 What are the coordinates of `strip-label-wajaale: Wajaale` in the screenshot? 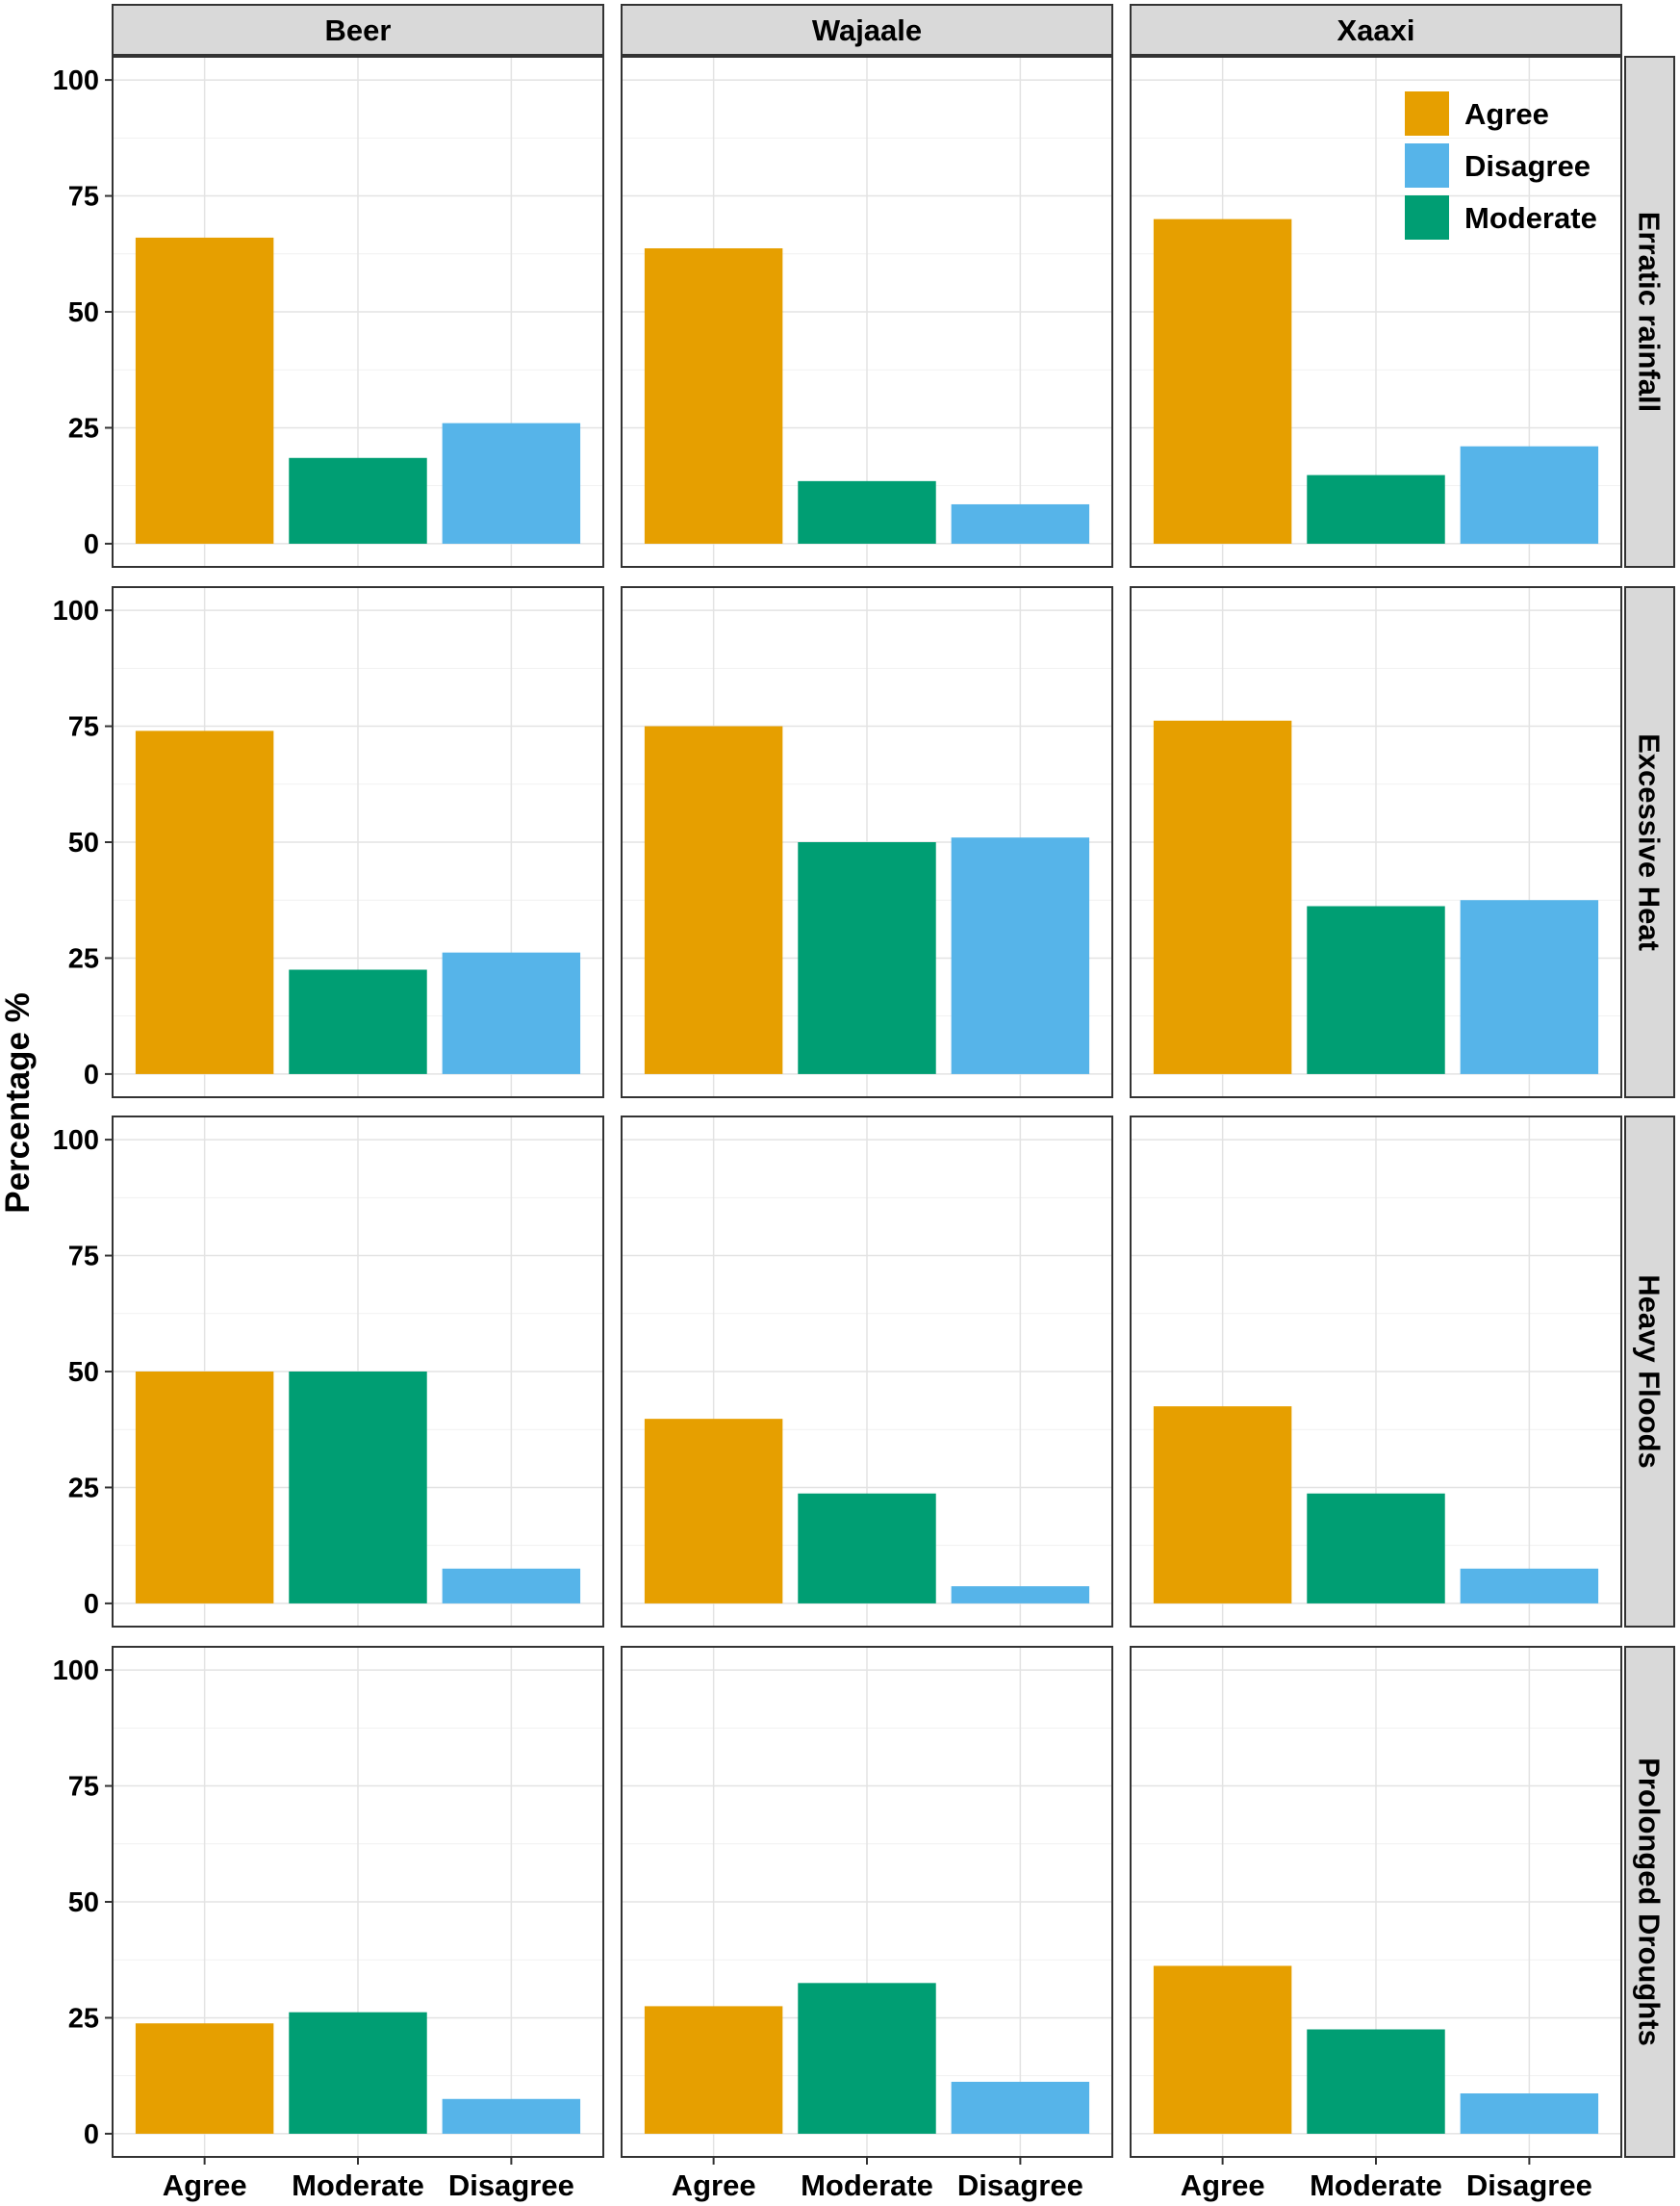 It's located at (867, 30).